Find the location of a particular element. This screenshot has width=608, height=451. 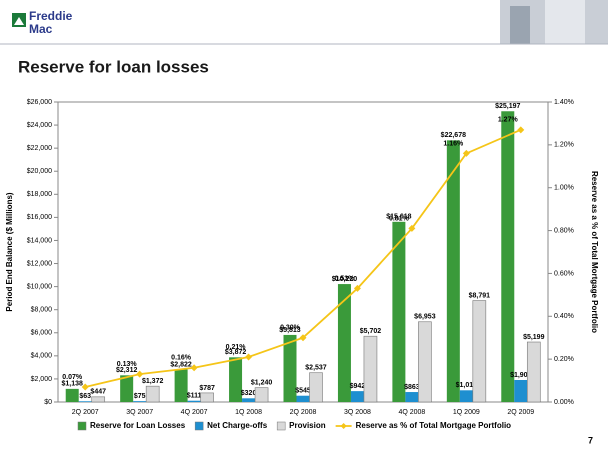

data-label: $8,791 is located at coordinates (480, 295).